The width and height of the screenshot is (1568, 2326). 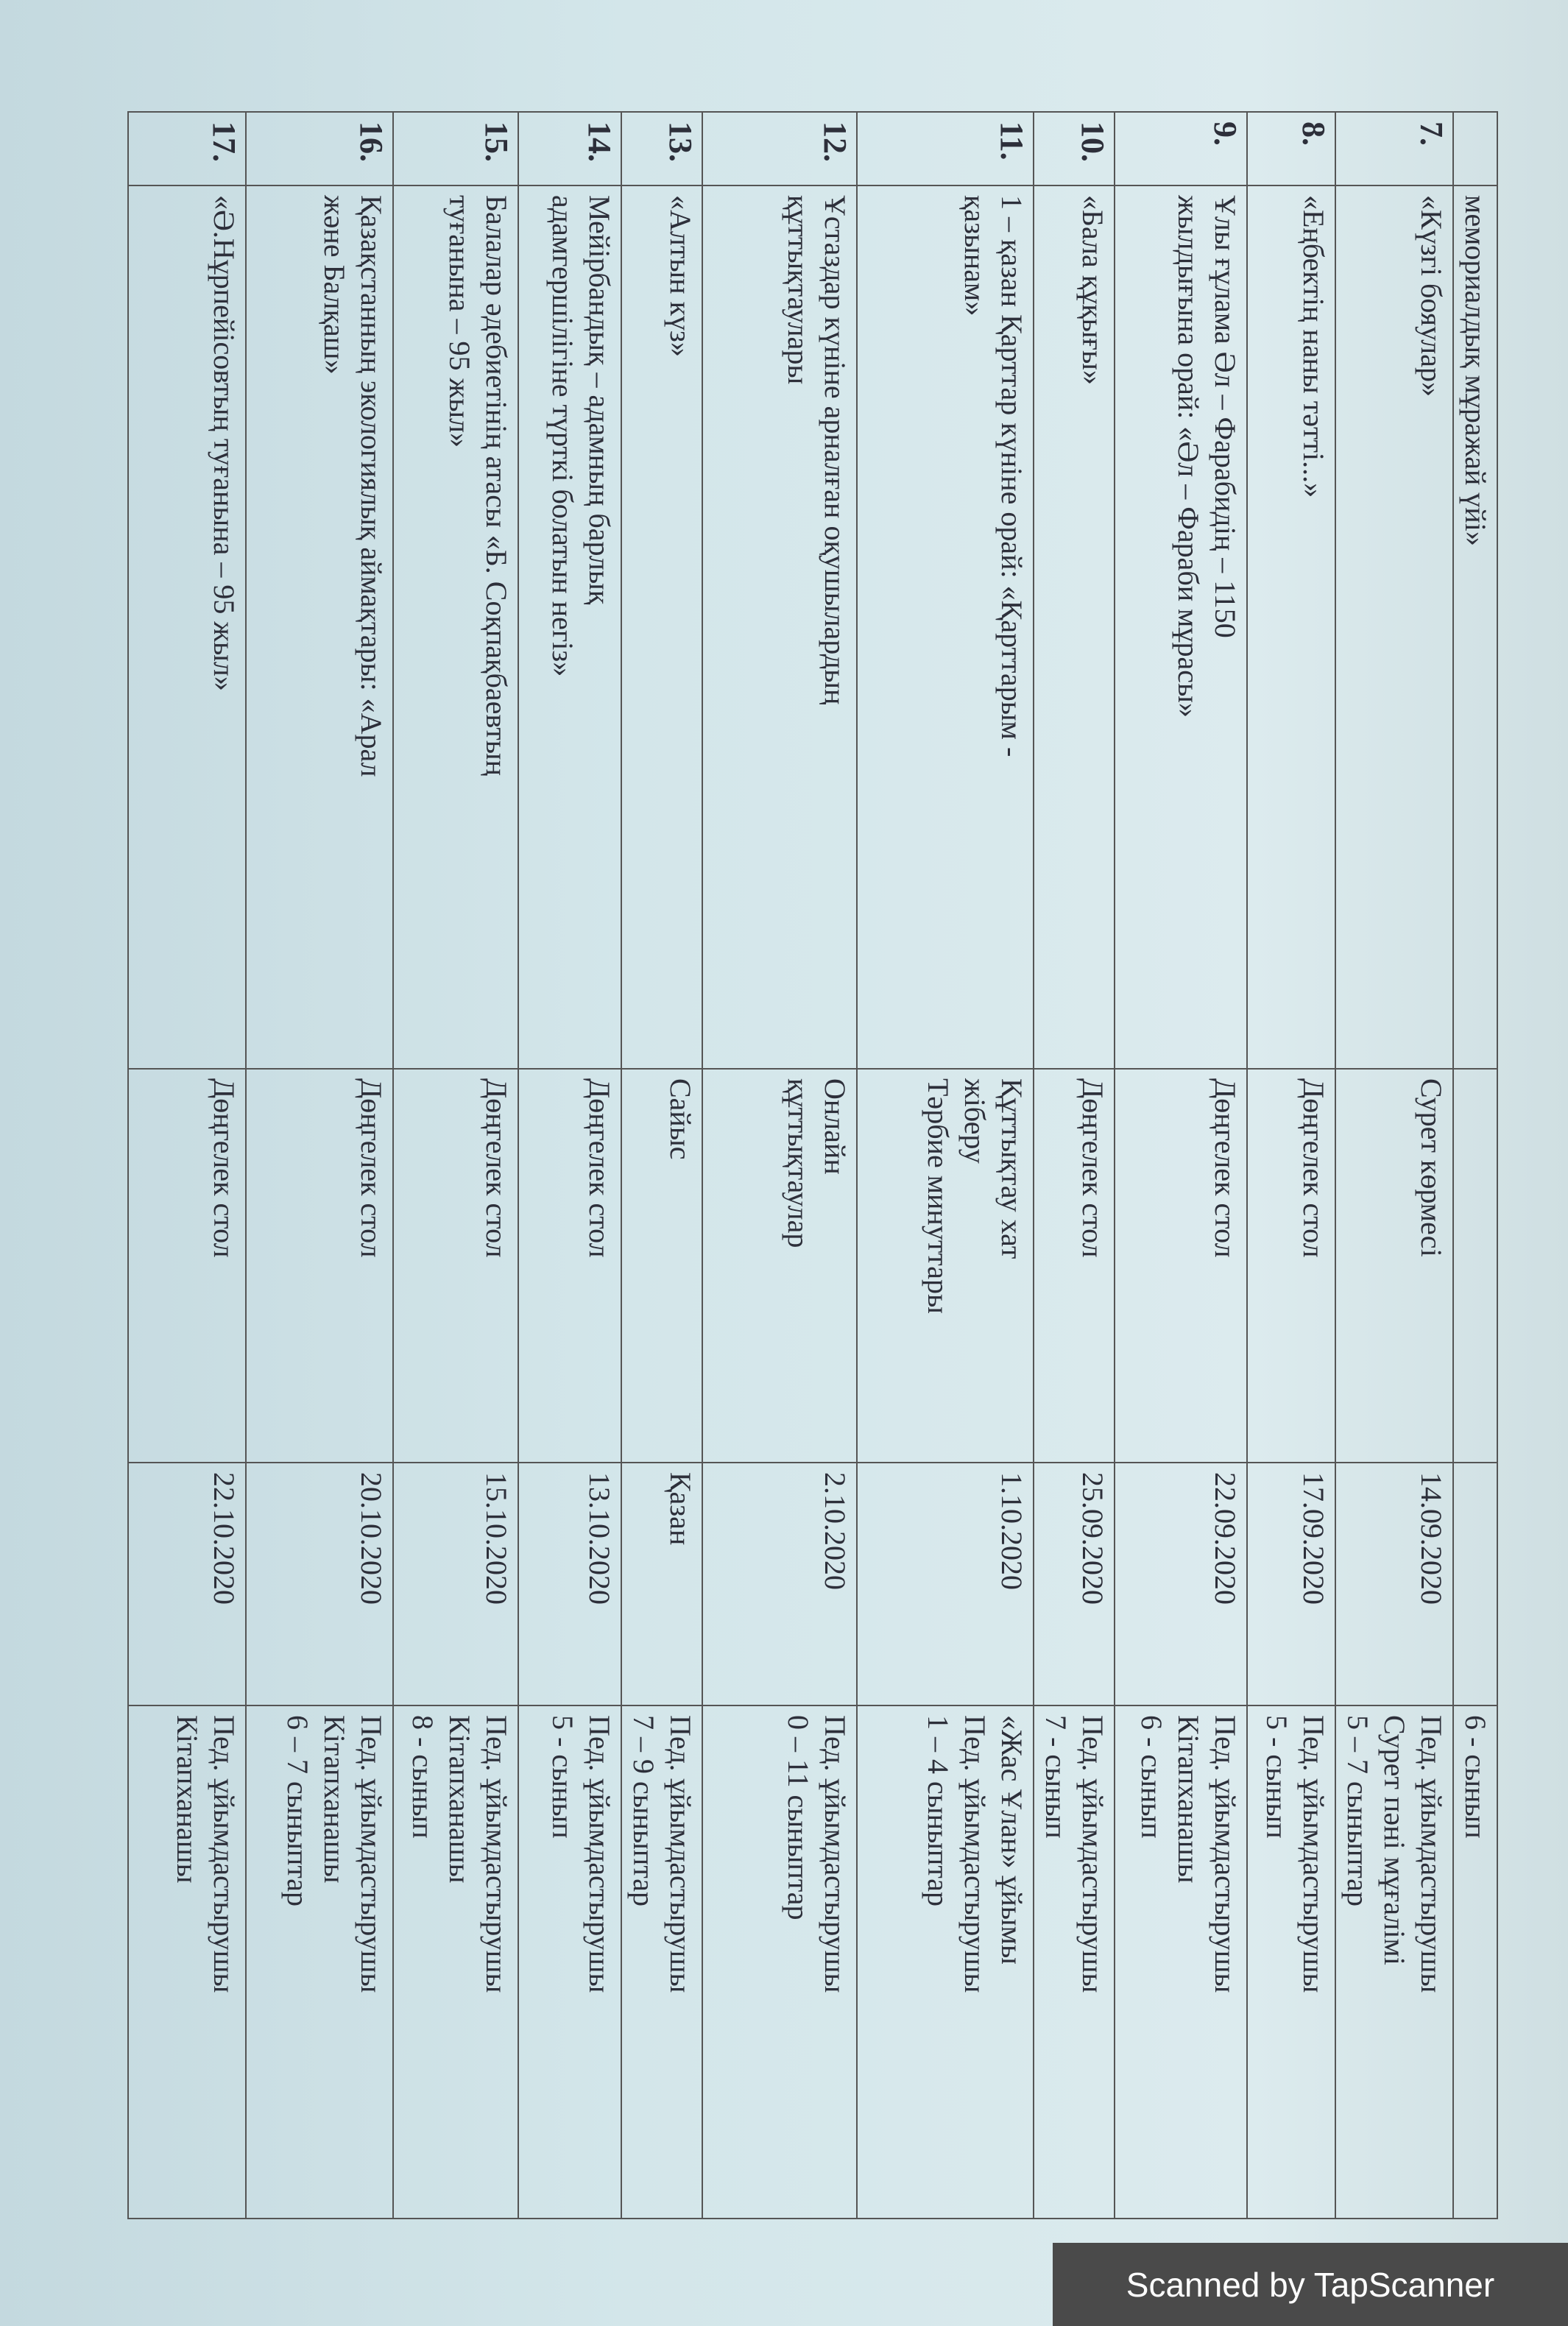 I want to click on event-line: жылдығына орай: «Әл – Фараби мұрасы», so click(x=1188, y=457).